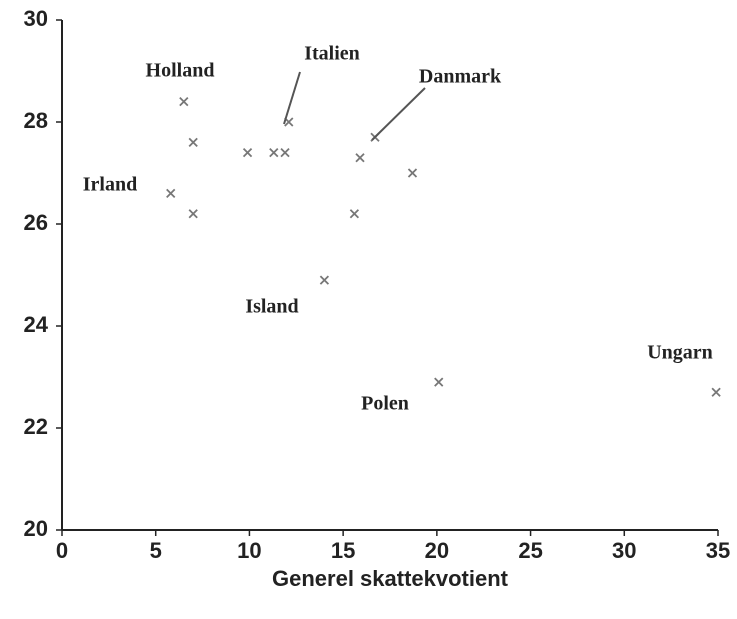 The width and height of the screenshot is (737, 619). I want to click on annotation: Ungarn, so click(680, 353).